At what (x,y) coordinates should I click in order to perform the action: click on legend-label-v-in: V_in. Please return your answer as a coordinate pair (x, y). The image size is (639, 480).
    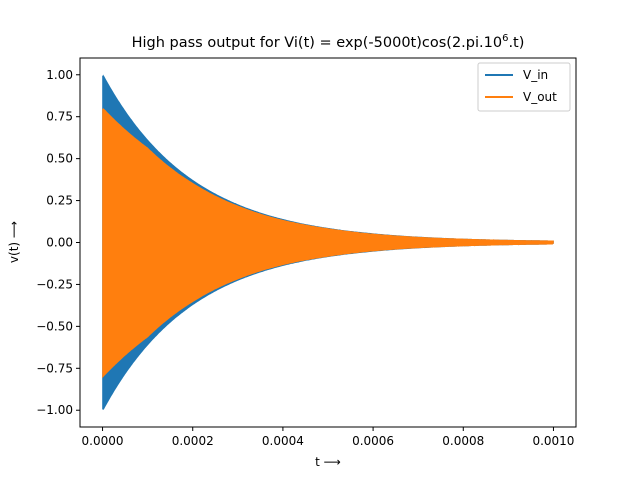
    Looking at the image, I should click on (535, 75).